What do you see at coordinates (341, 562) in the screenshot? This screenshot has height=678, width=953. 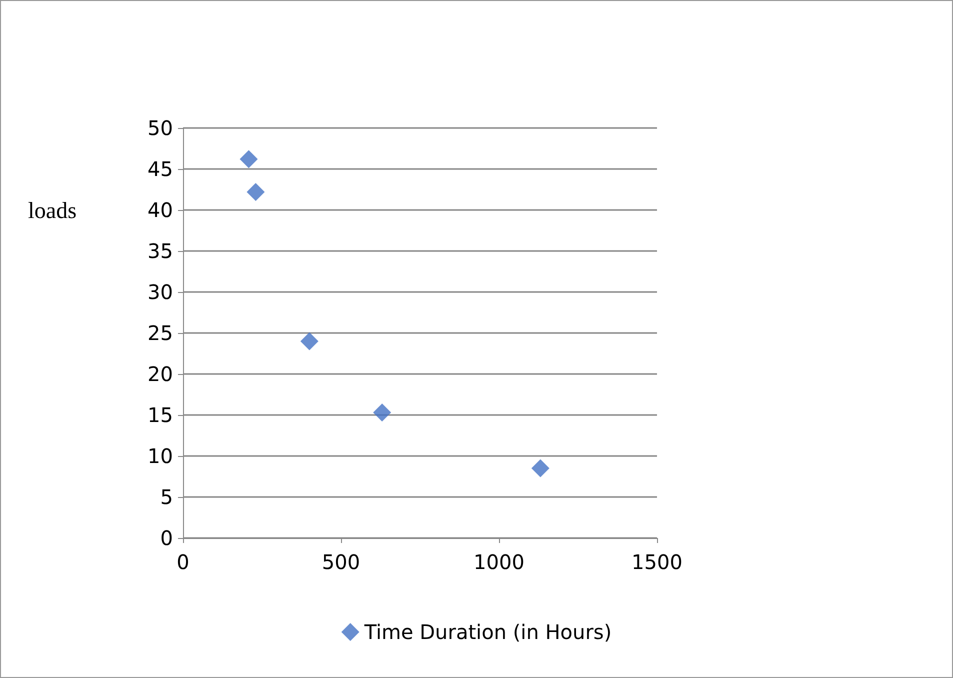 I see `x-tick-label: 500` at bounding box center [341, 562].